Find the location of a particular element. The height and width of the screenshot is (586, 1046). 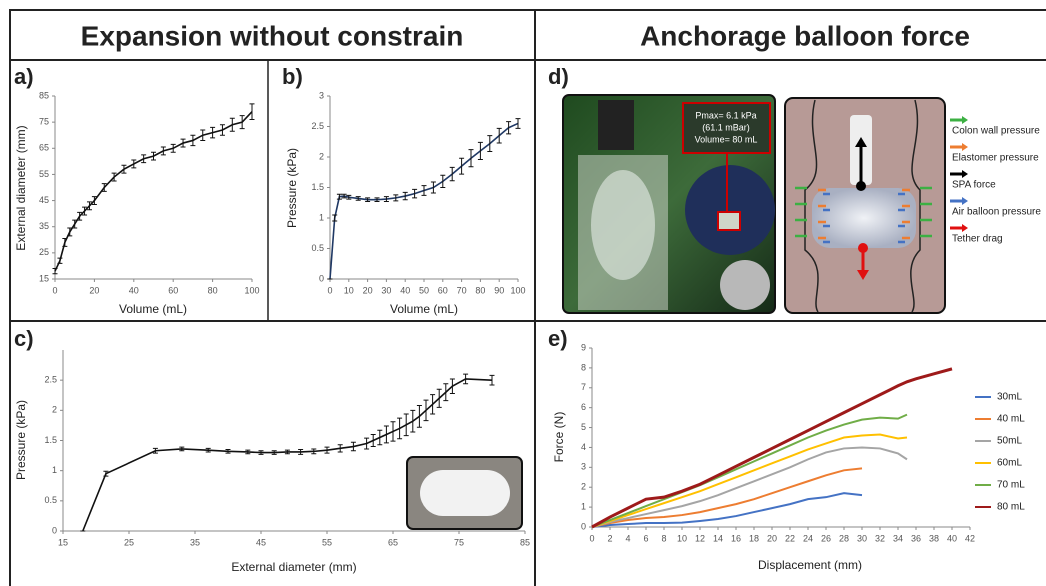

legend-label: 70 mL is located at coordinates (1011, 485).